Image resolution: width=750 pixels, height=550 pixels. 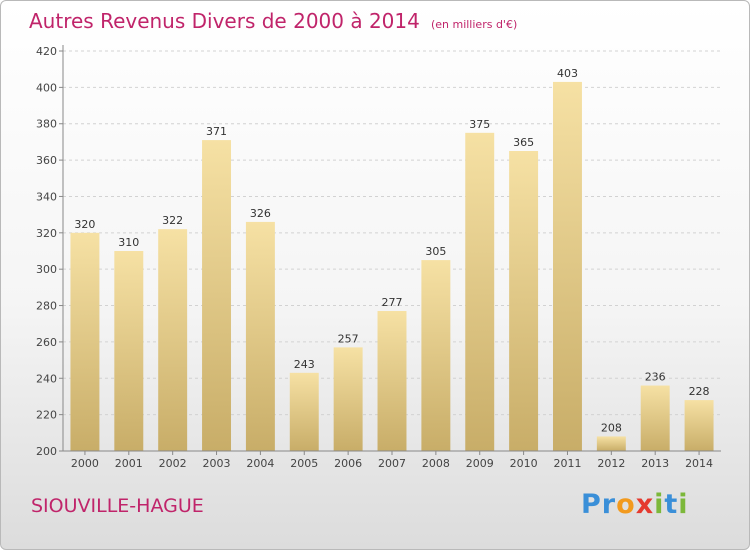 What do you see at coordinates (699, 463) in the screenshot?
I see `x-tick-label: 2014` at bounding box center [699, 463].